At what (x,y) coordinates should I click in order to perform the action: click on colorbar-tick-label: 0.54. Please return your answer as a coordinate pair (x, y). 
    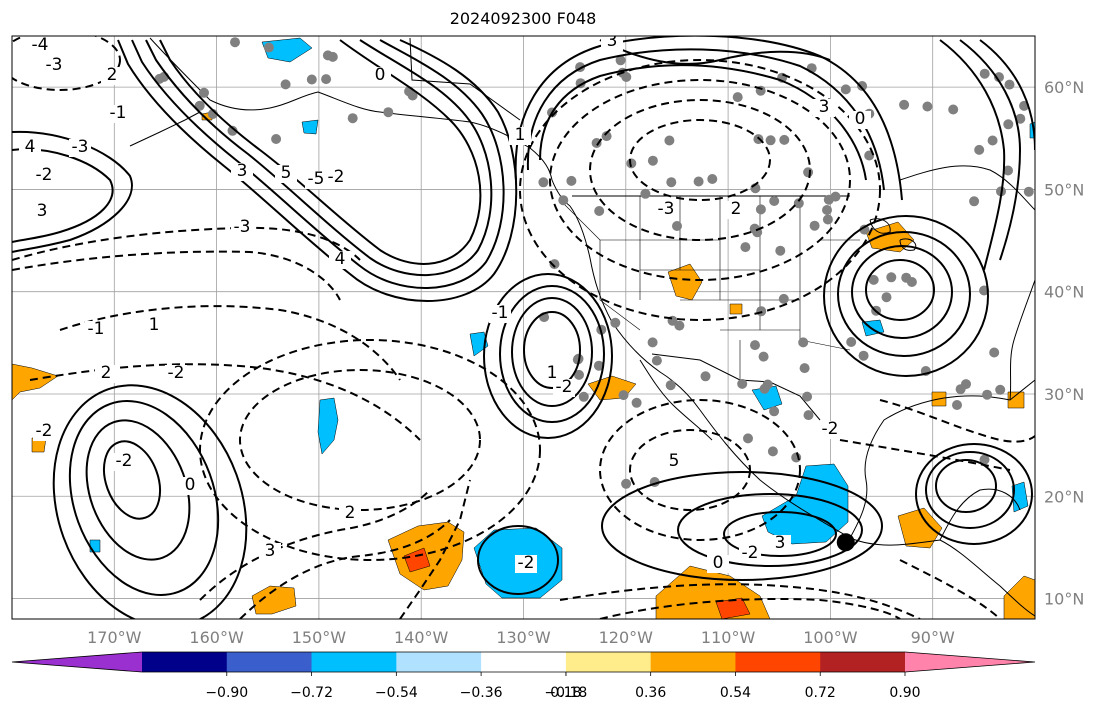
    Looking at the image, I should click on (735, 693).